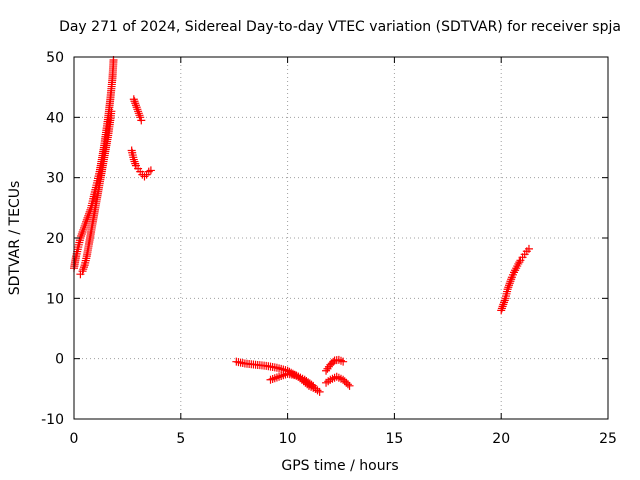 The height and width of the screenshot is (480, 640). Describe the element at coordinates (608, 439) in the screenshot. I see `x-tick-label: 25` at that location.